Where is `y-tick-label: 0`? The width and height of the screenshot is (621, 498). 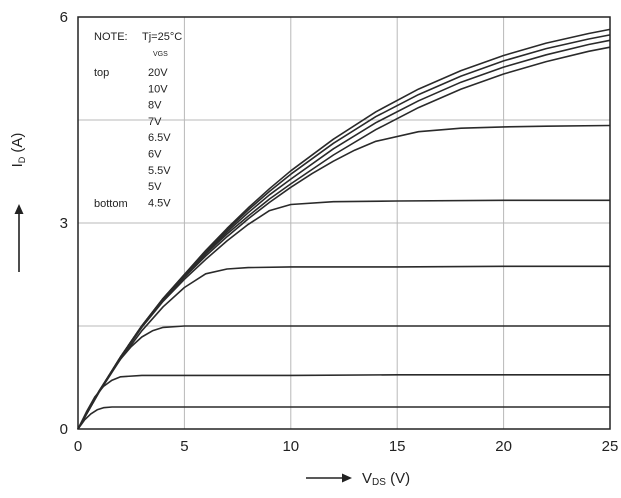
y-tick-label: 0 is located at coordinates (64, 429).